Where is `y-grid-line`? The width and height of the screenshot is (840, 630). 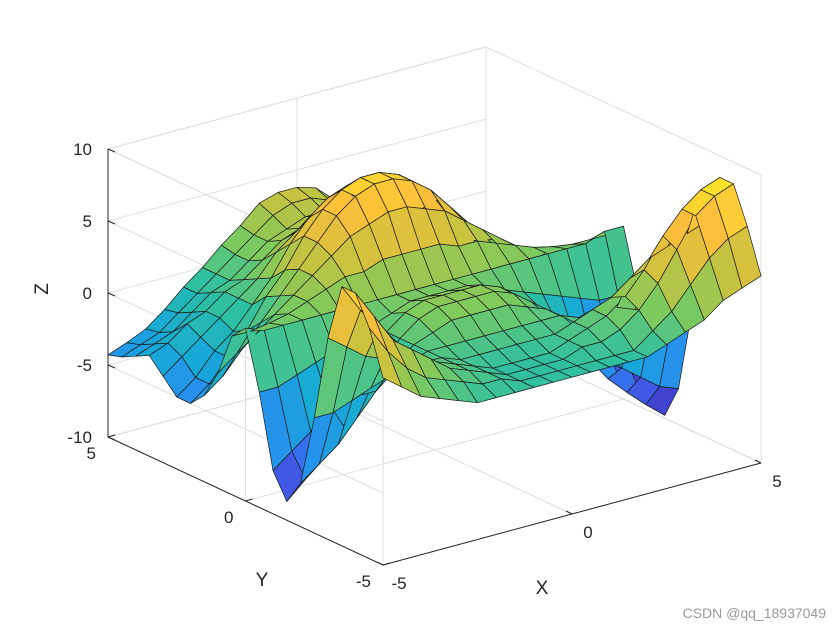 y-grid-line is located at coordinates (434, 450).